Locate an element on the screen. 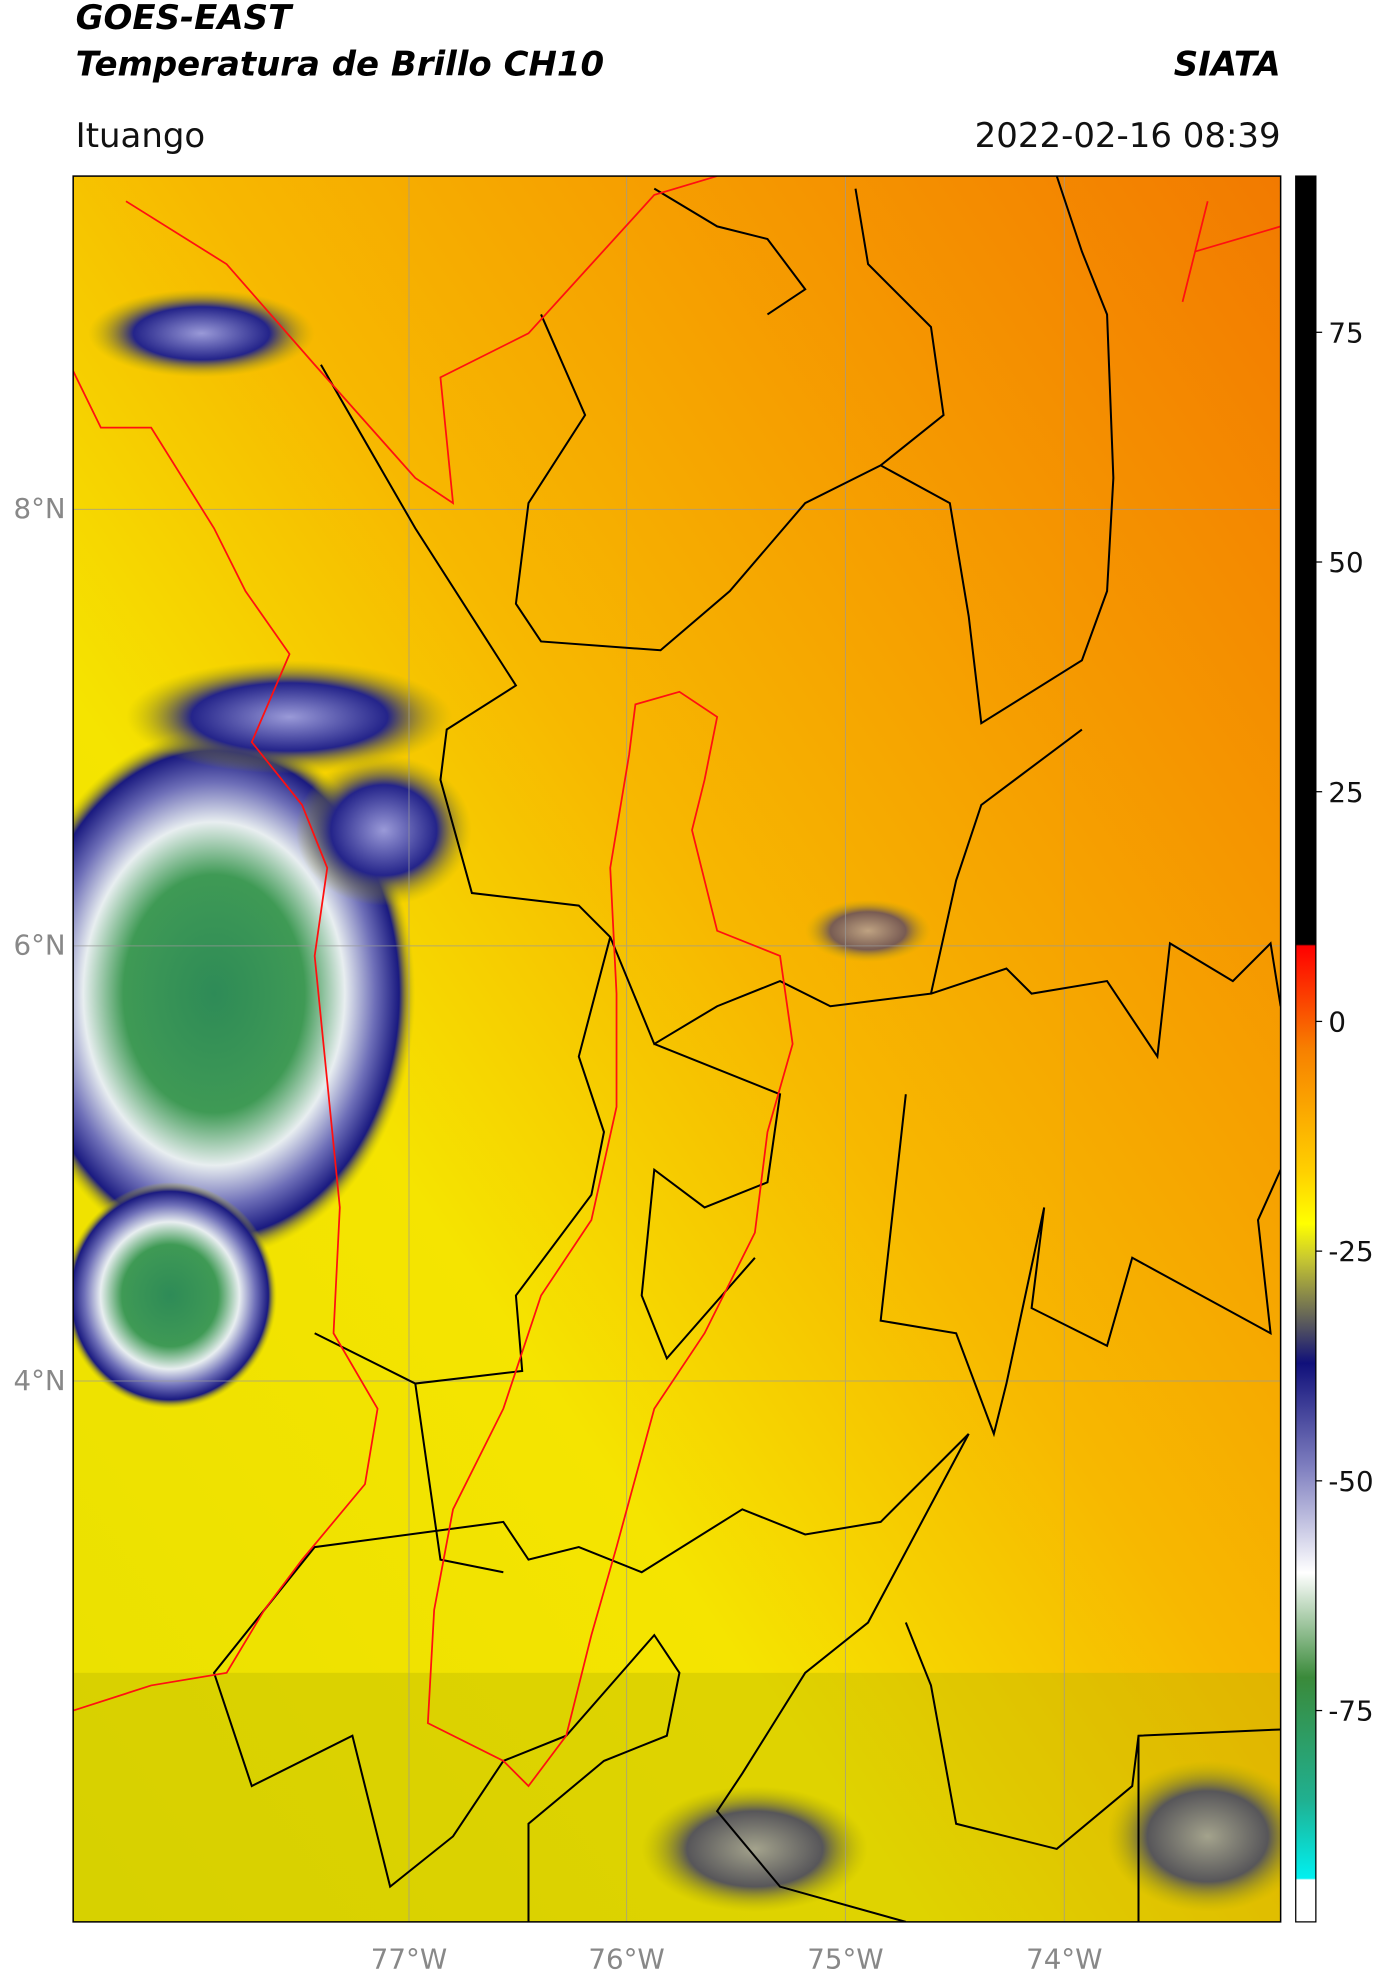  lon-label: 76°W is located at coordinates (626, 1958).